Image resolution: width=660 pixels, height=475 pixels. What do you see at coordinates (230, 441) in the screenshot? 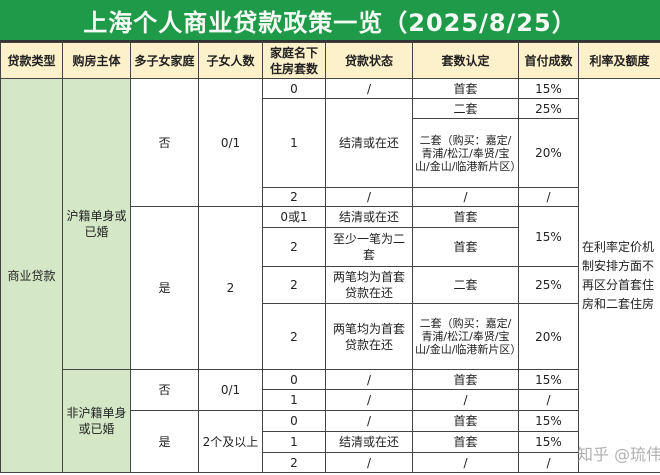
I see `table-cell: 2个及以上` at bounding box center [230, 441].